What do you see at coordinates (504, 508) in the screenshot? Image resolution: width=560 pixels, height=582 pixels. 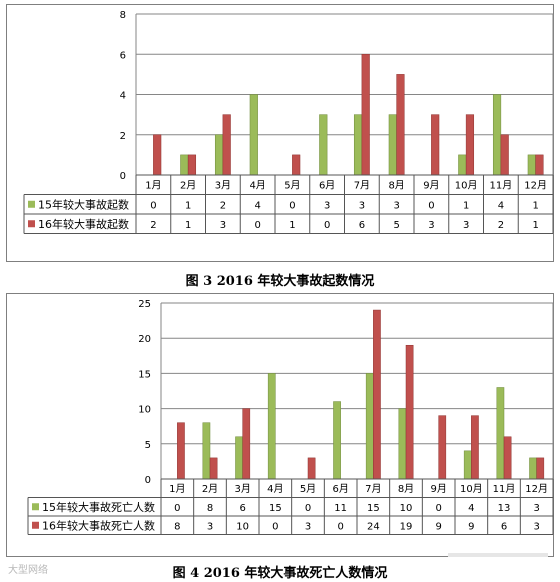 I see `data-cell: 13` at bounding box center [504, 508].